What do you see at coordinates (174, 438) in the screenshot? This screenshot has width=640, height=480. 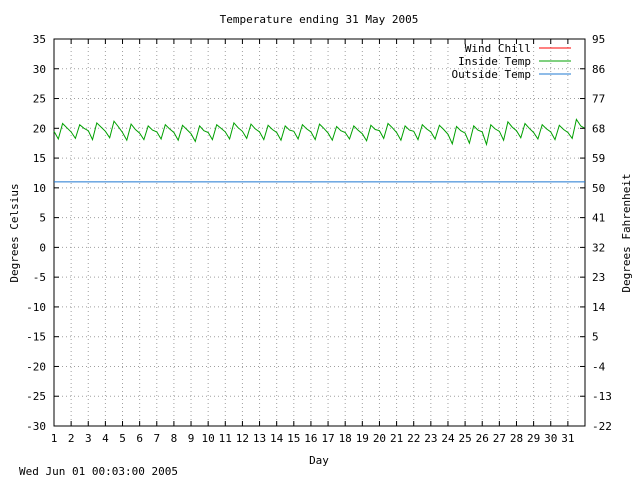 I see `x-tick-label: 8` at bounding box center [174, 438].